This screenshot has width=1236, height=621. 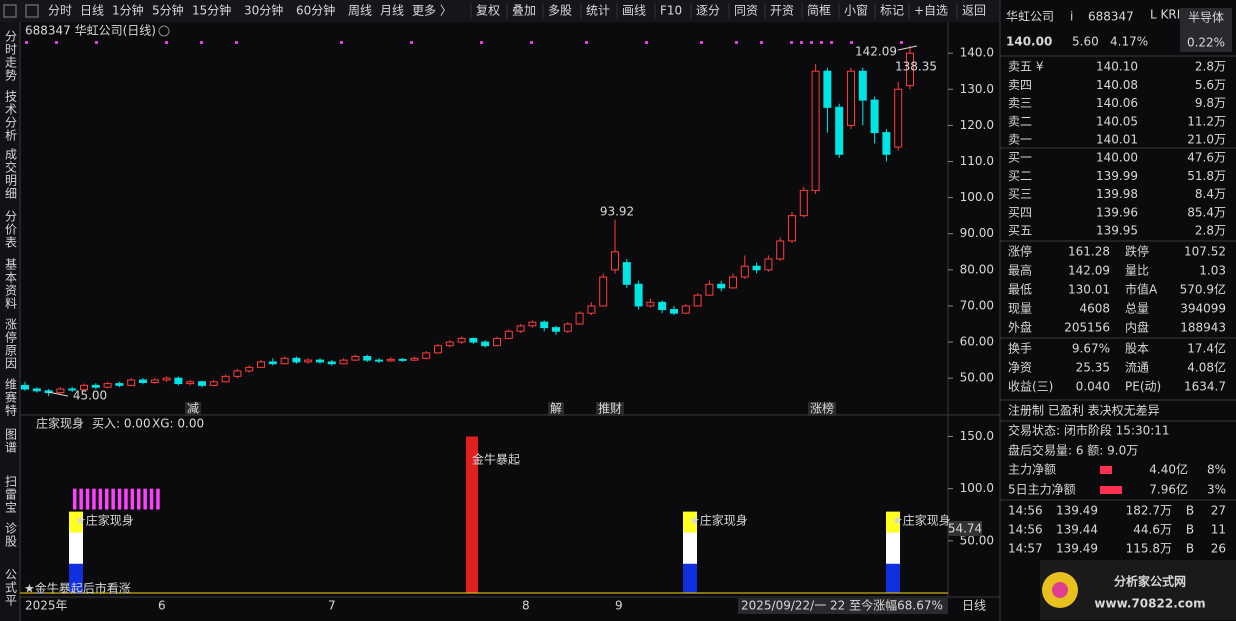 What do you see at coordinates (974, 606) in the screenshot?
I see `period: 日线` at bounding box center [974, 606].